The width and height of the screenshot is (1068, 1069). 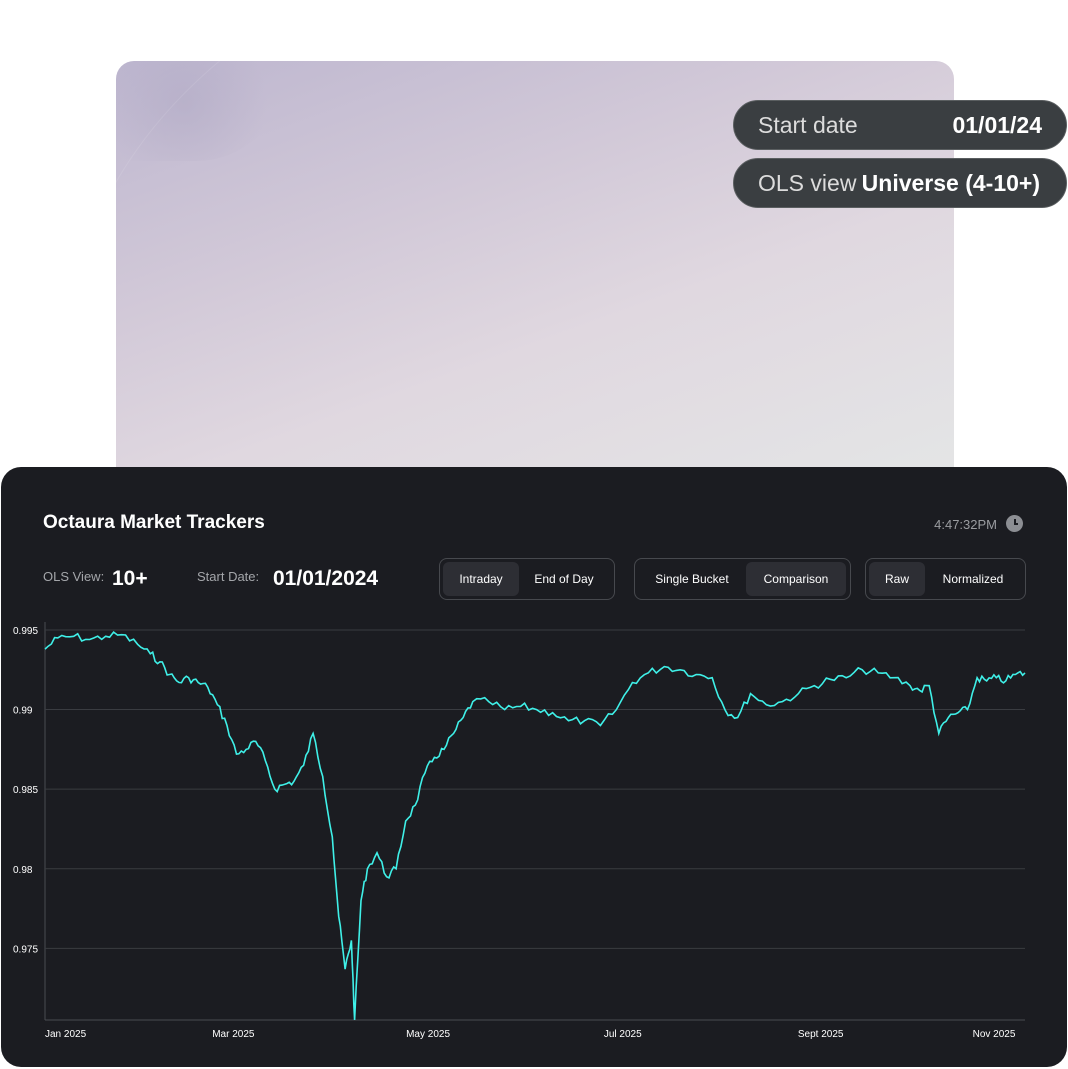 I want to click on end-of-day-button: End of Day, so click(x=564, y=579).